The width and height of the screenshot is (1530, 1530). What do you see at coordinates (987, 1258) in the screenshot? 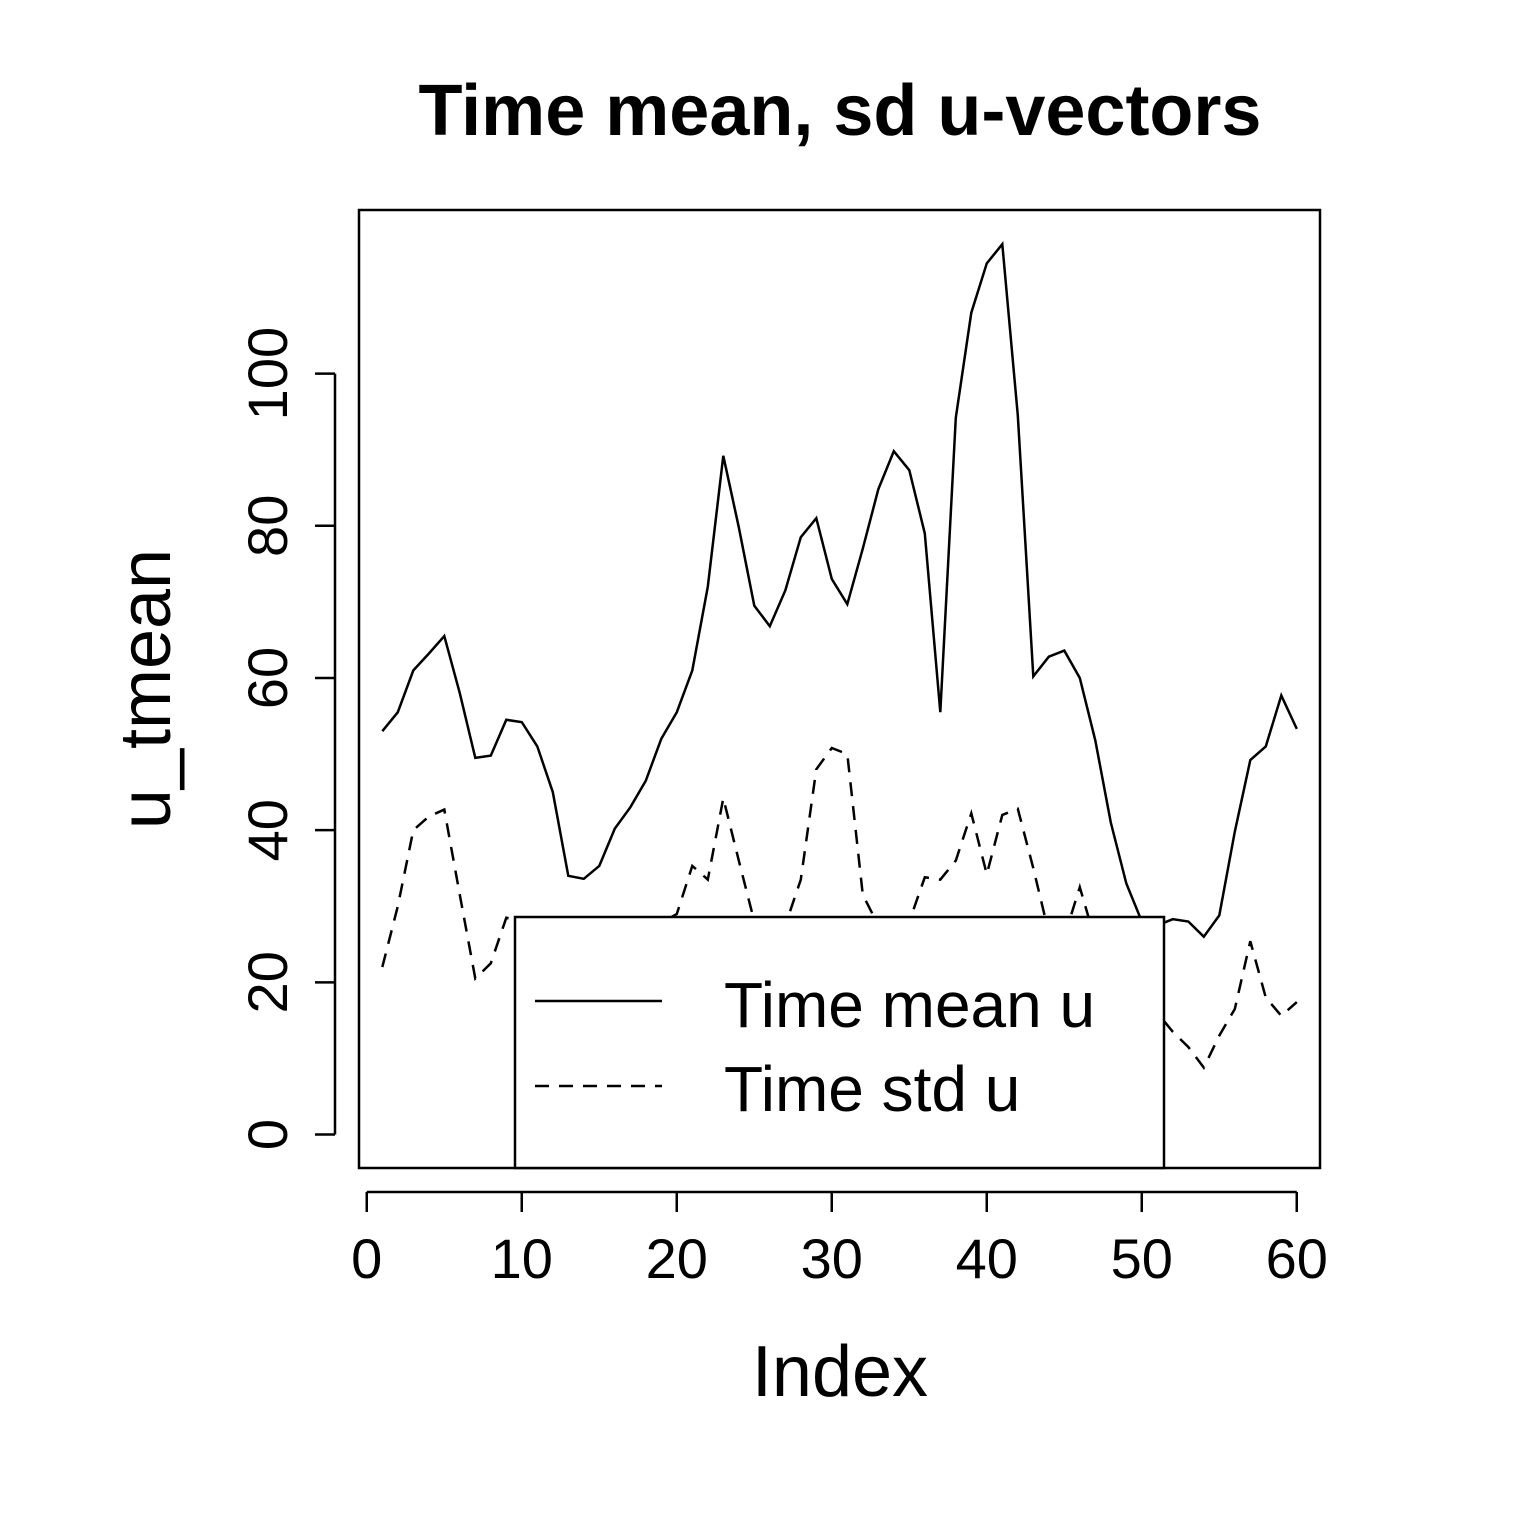
I see `x-tick-label: 40` at bounding box center [987, 1258].